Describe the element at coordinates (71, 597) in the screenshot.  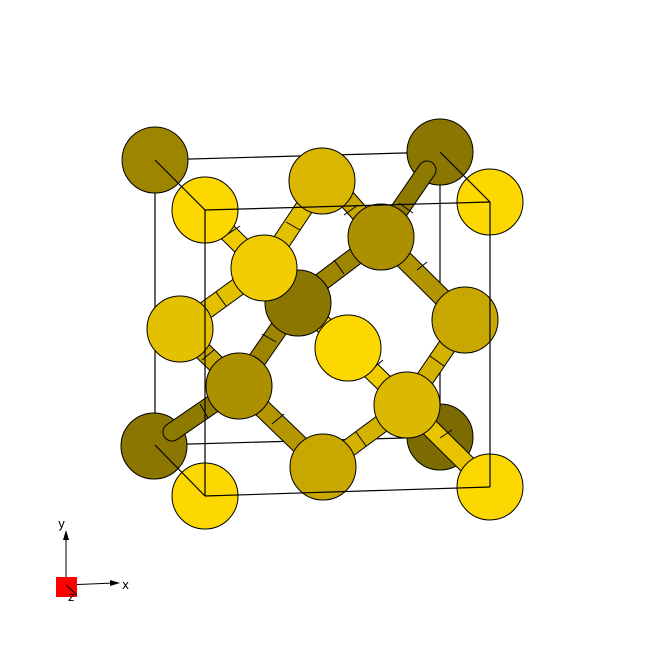
I see `z-axis-label: z` at that location.